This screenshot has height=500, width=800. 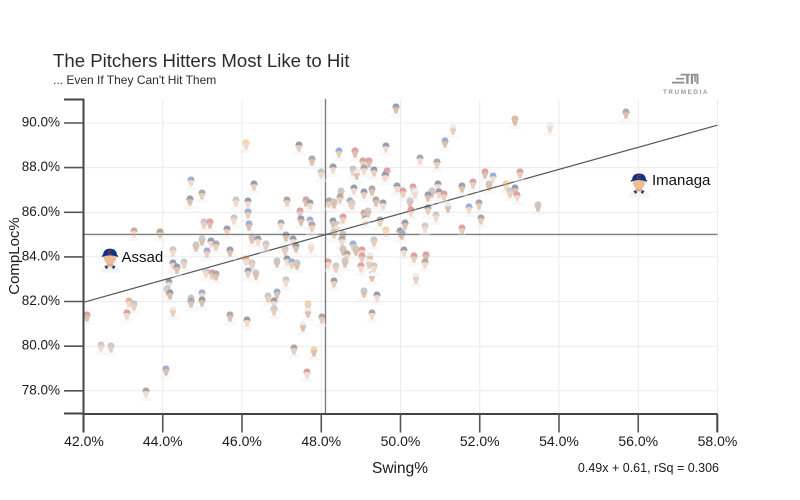 What do you see at coordinates (321, 441) in the screenshot?
I see `svg-text: 48.0%` at bounding box center [321, 441].